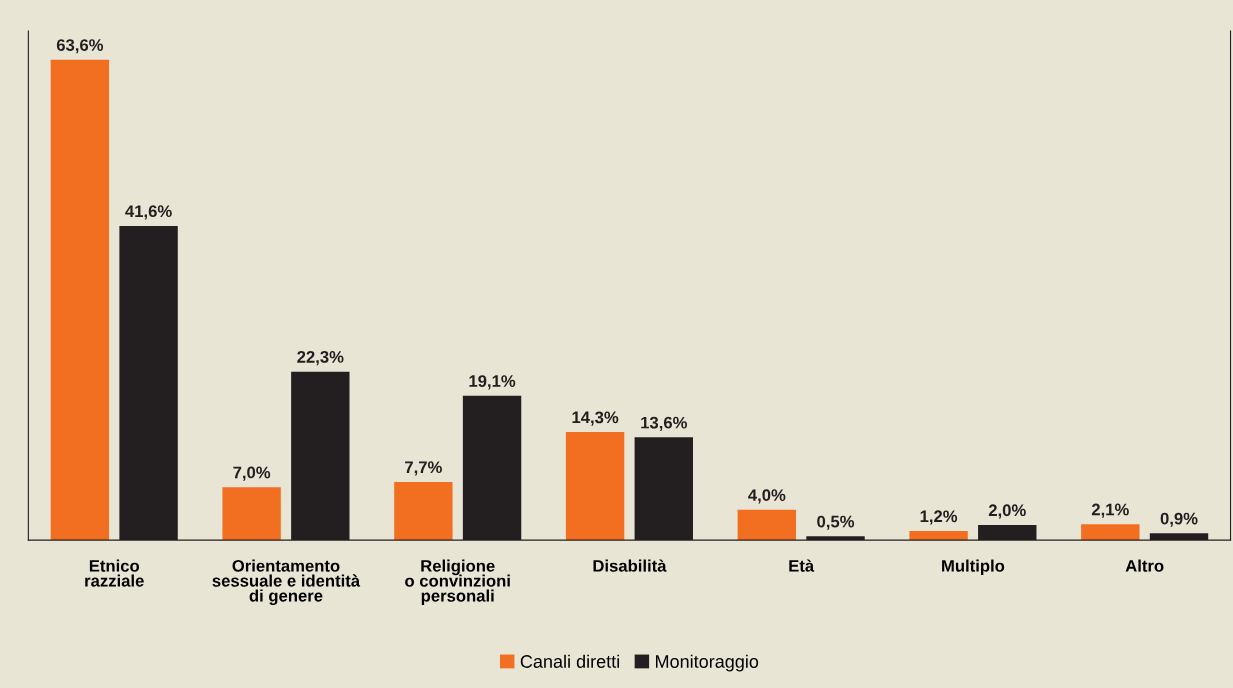 This screenshot has width=1233, height=688. I want to click on data-label: 4,0%, so click(767, 496).